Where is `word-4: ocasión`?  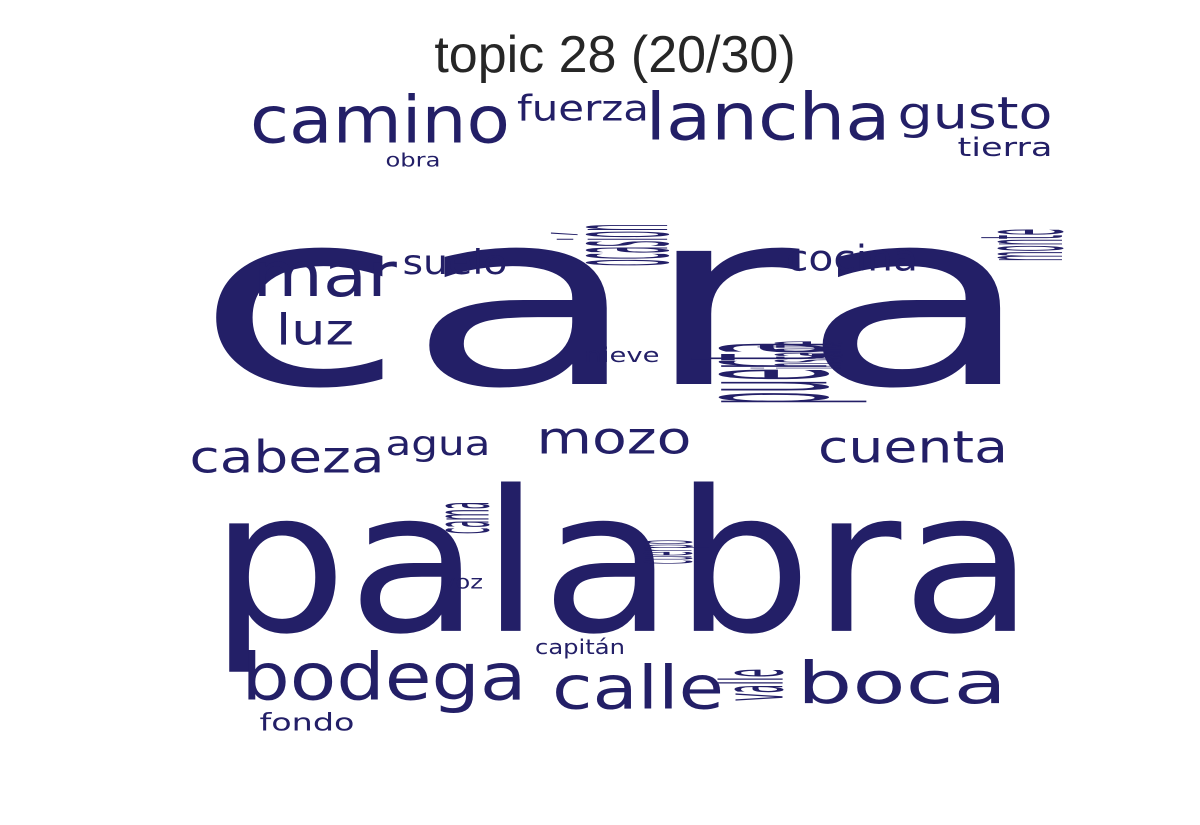
word-4: ocasión is located at coordinates (617, 245).